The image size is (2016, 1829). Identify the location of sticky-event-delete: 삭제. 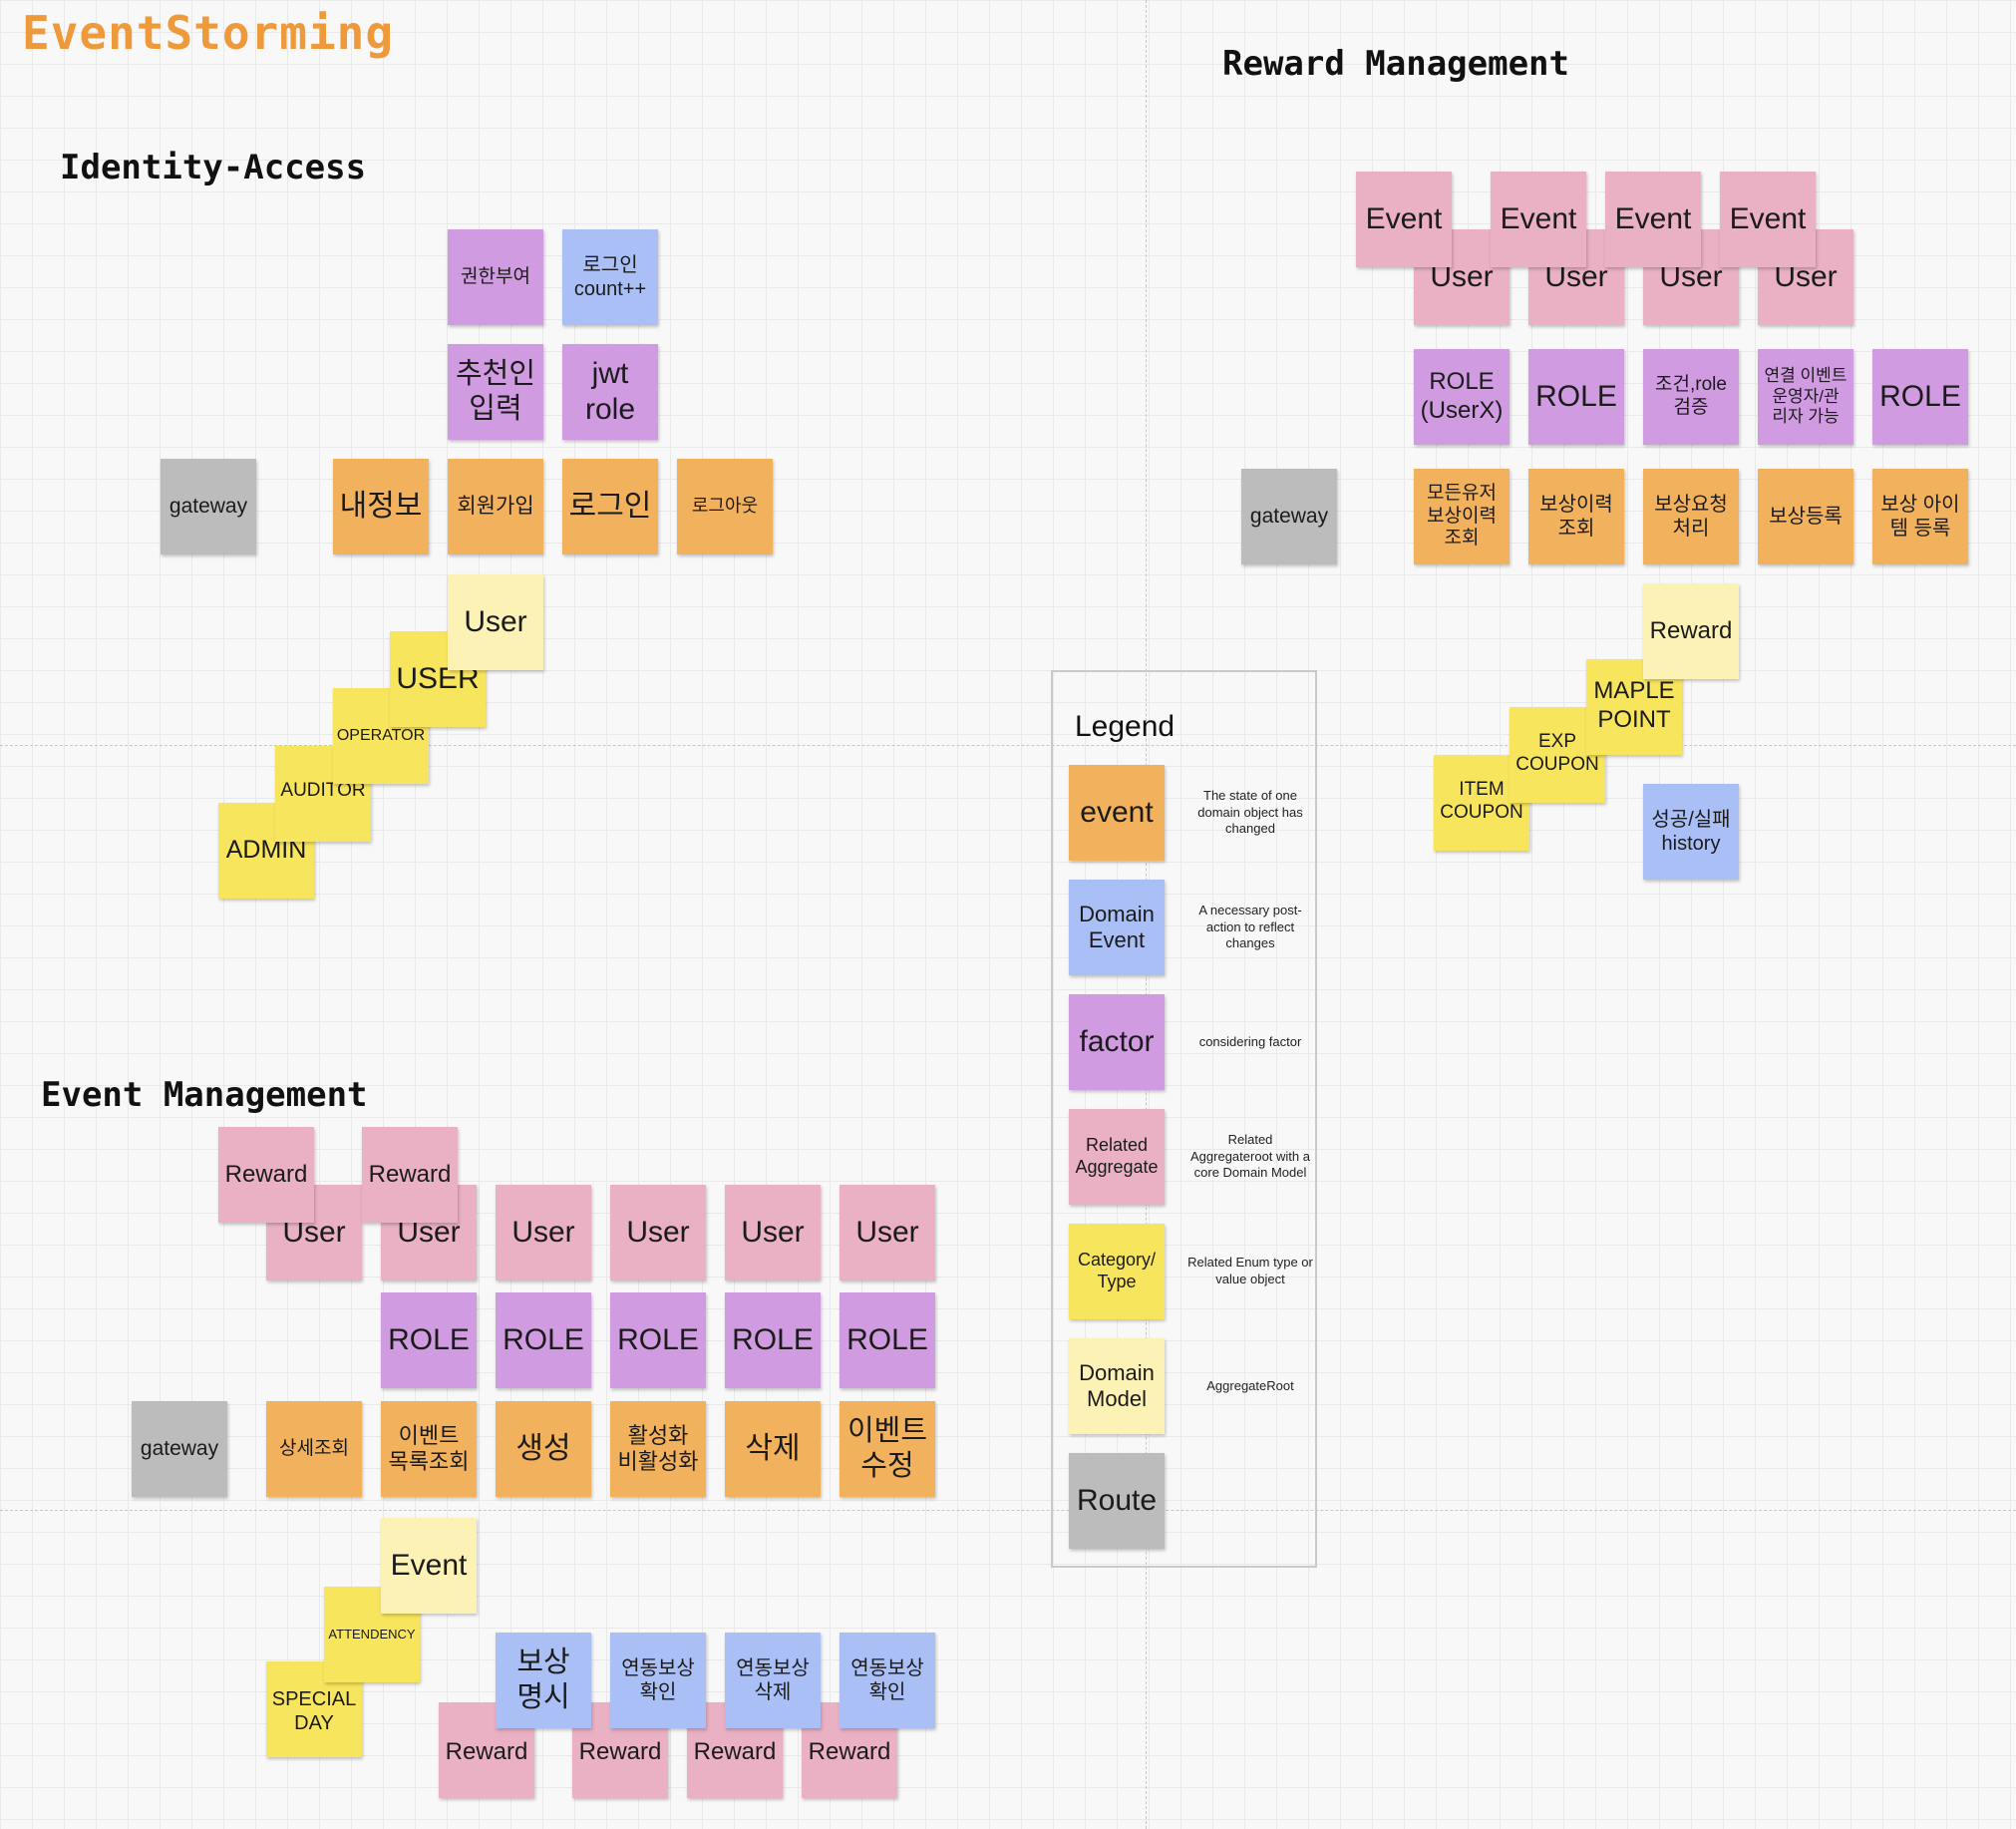
(773, 1449).